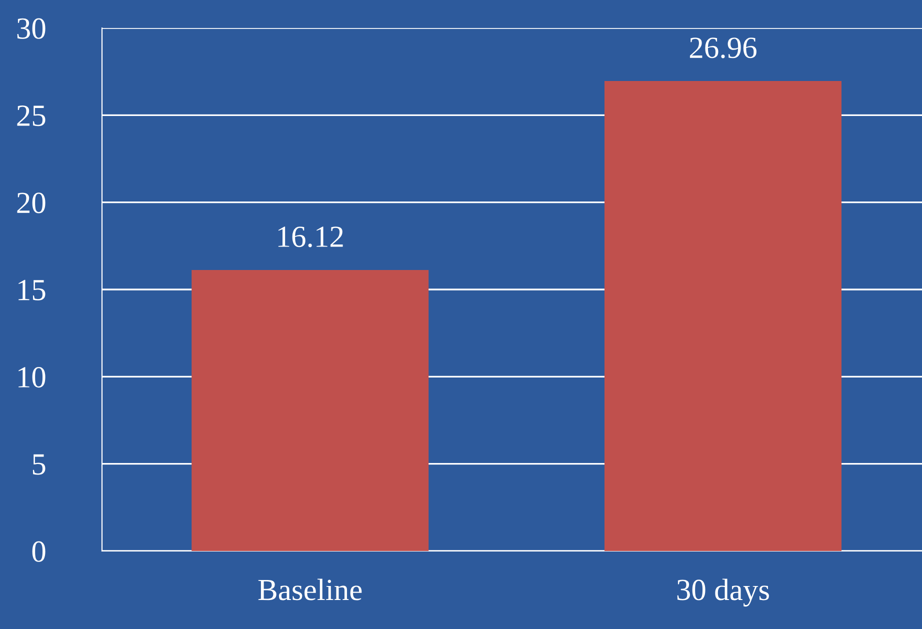  I want to click on y-tick-label: 15, so click(32, 290).